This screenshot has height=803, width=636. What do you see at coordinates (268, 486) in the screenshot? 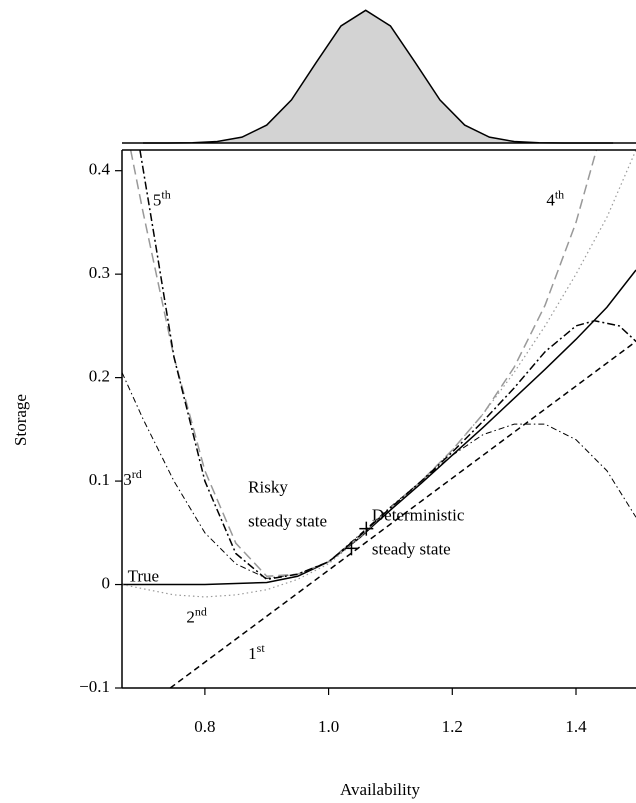
I see `point-label: Risky` at bounding box center [268, 486].